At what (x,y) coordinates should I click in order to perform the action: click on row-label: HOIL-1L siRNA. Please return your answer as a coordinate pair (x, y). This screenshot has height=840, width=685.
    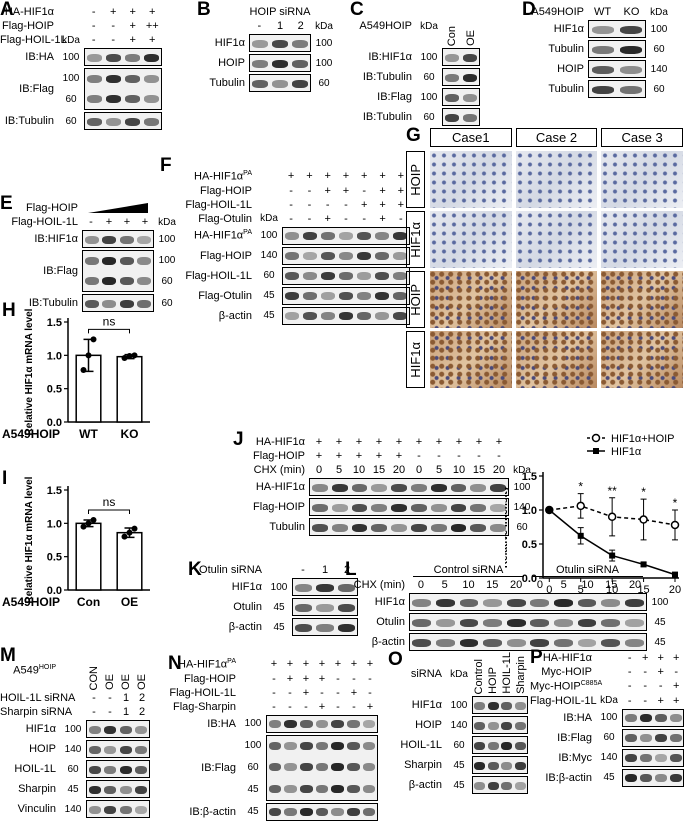
    Looking at the image, I should click on (37, 698).